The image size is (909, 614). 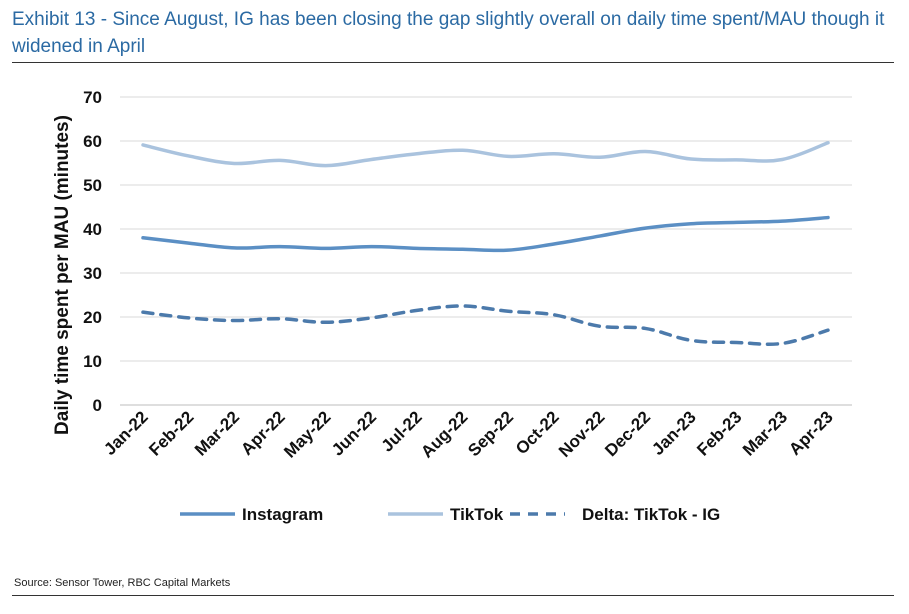 I want to click on x-tick-label: Jan-23, so click(x=674, y=433).